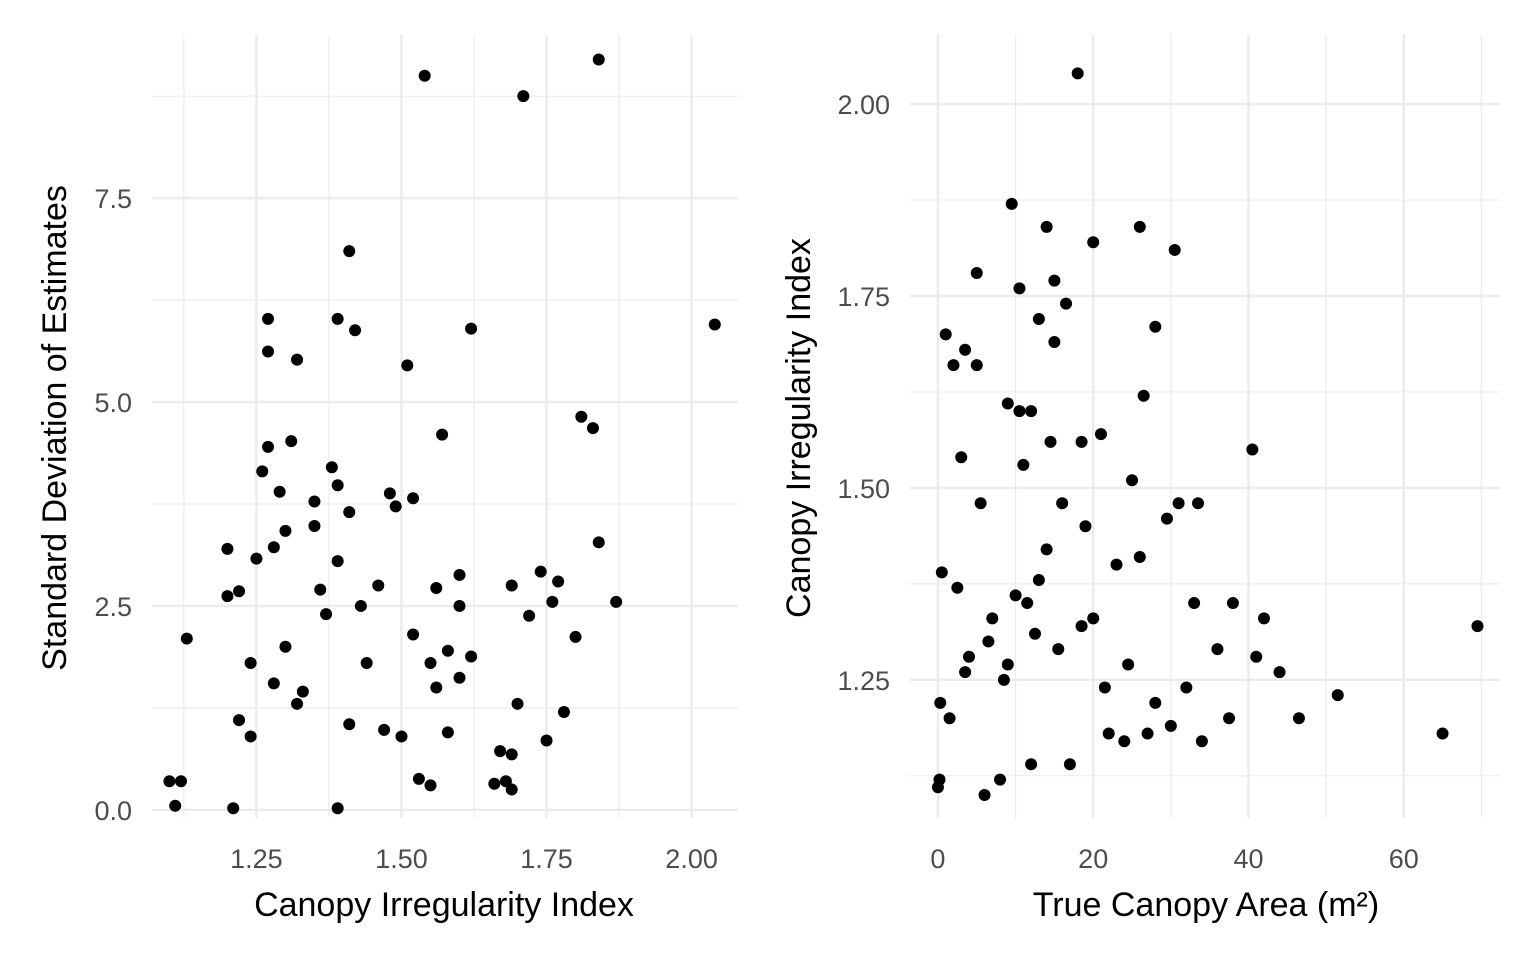 The width and height of the screenshot is (1536, 960). I want to click on left-y-tick-label: 0.0, so click(113, 811).